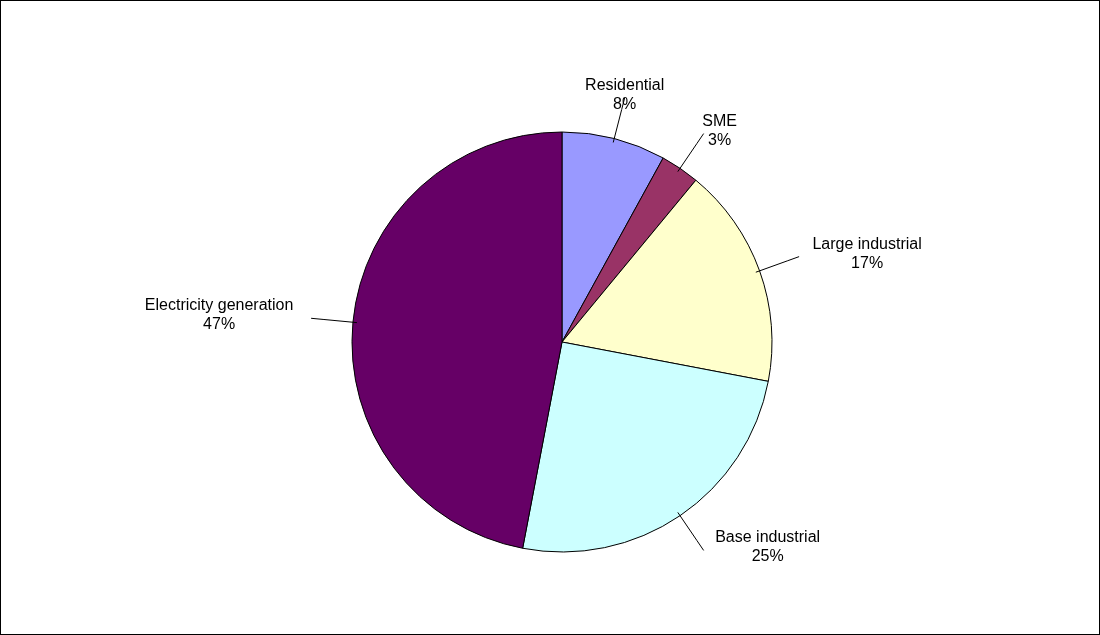 The width and height of the screenshot is (1100, 635). I want to click on slice-label: Base industrial, so click(768, 537).